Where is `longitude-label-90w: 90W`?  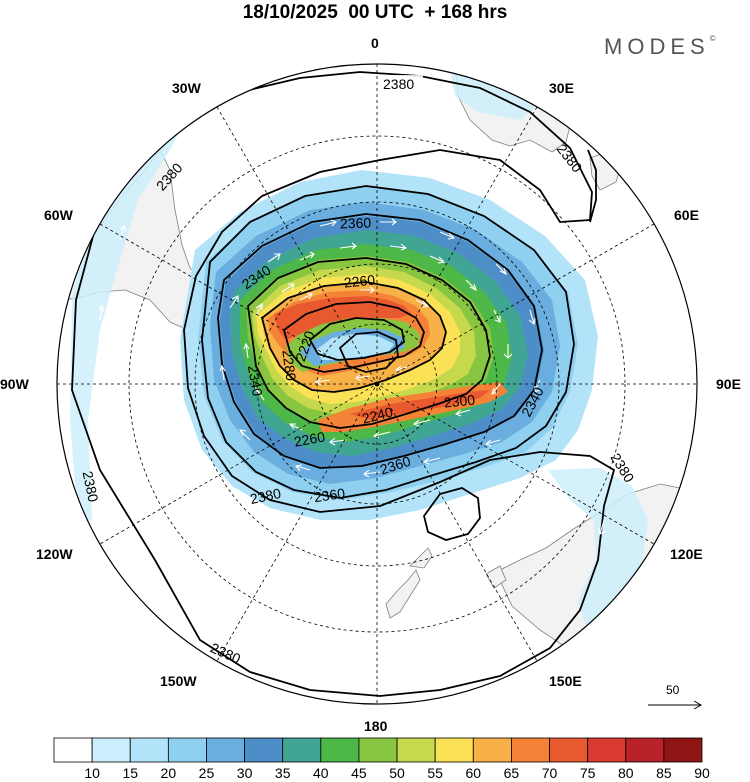
longitude-label-90w: 90W is located at coordinates (14, 384).